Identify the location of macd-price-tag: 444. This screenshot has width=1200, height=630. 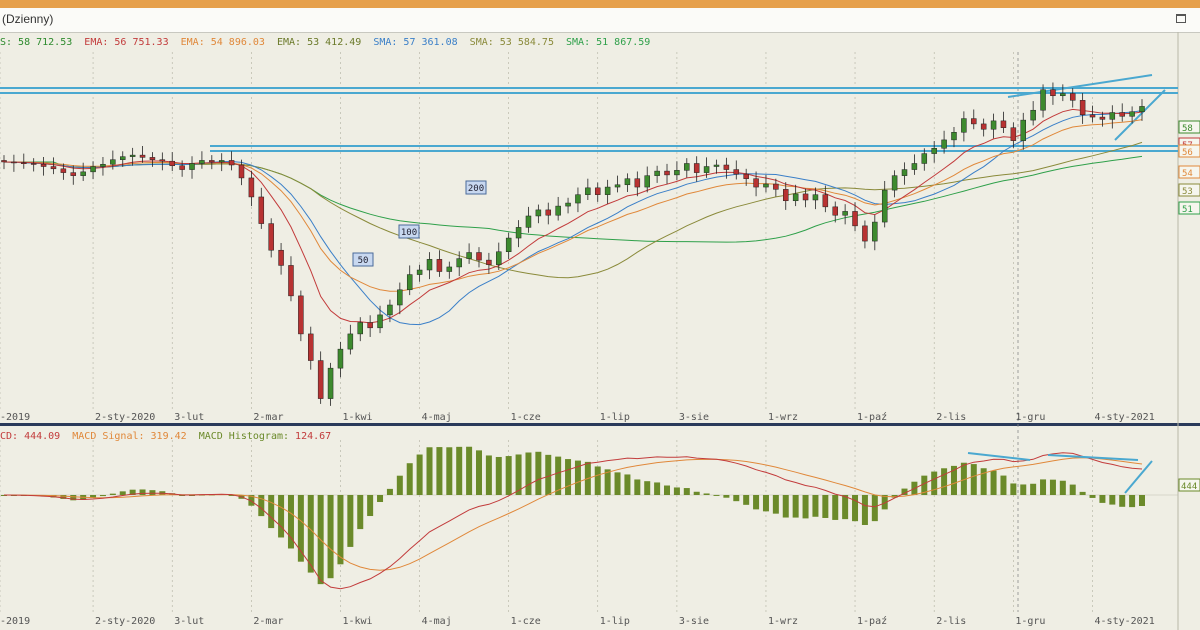
(1189, 487).